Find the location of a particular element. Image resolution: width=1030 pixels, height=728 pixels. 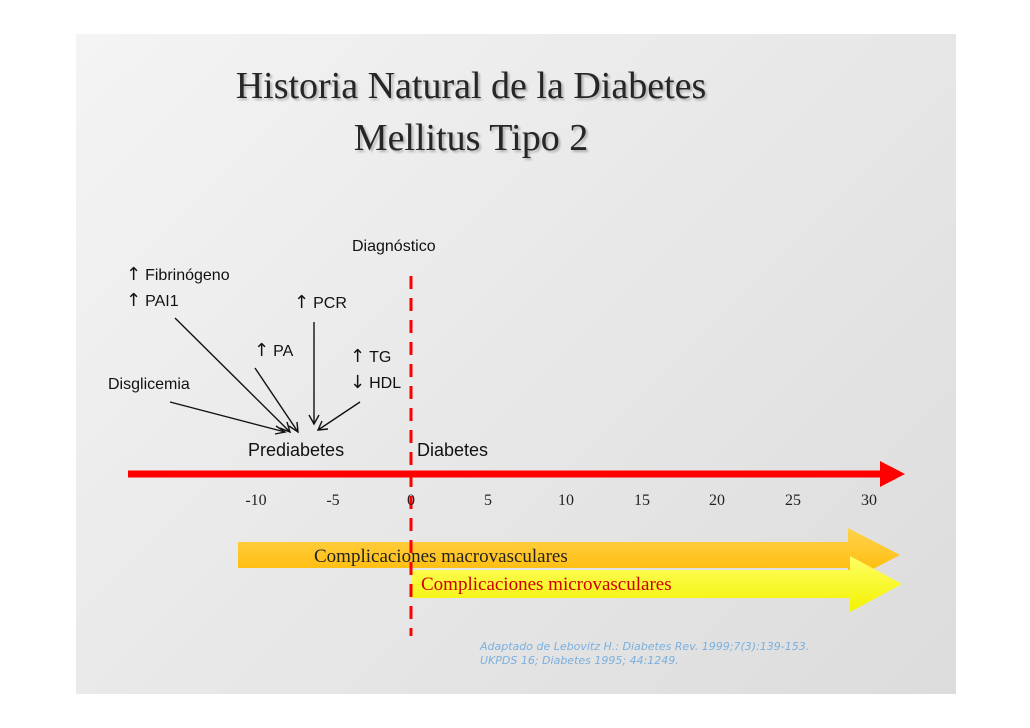

reference-line-2: UKPDS 16; Diabetes 1995; 44:1249. is located at coordinates (579, 660).